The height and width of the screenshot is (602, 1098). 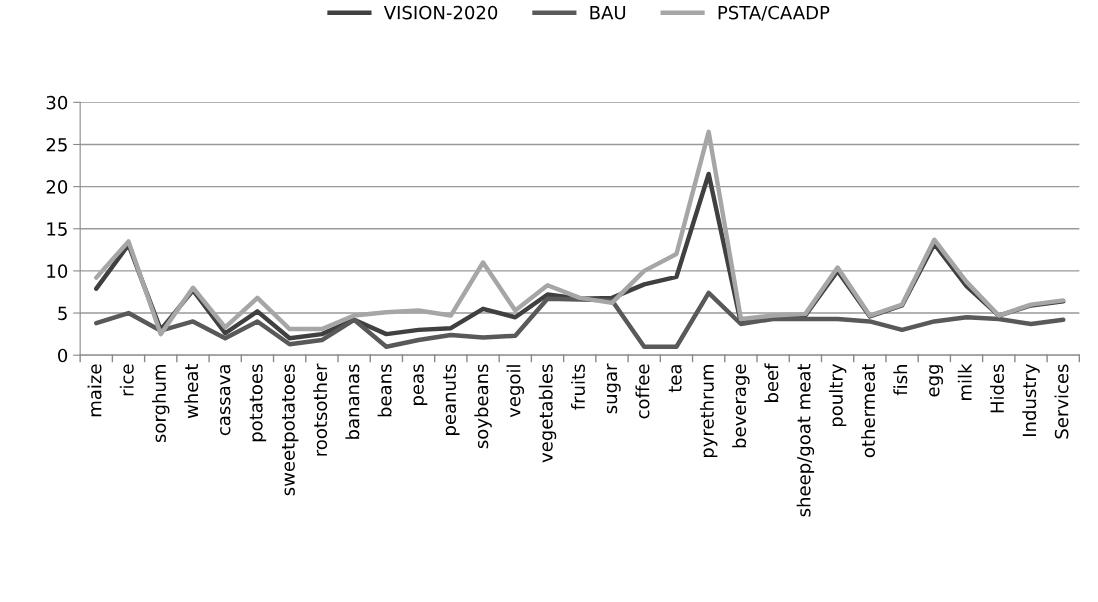 I want to click on x-tick-label: Hides, so click(x=997, y=388).